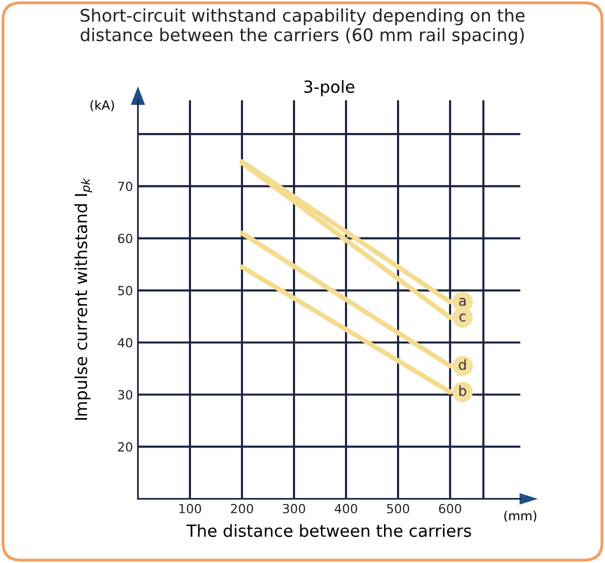 This screenshot has width=605, height=563. Describe the element at coordinates (125, 447) in the screenshot. I see `y-tick-label: 20` at that location.